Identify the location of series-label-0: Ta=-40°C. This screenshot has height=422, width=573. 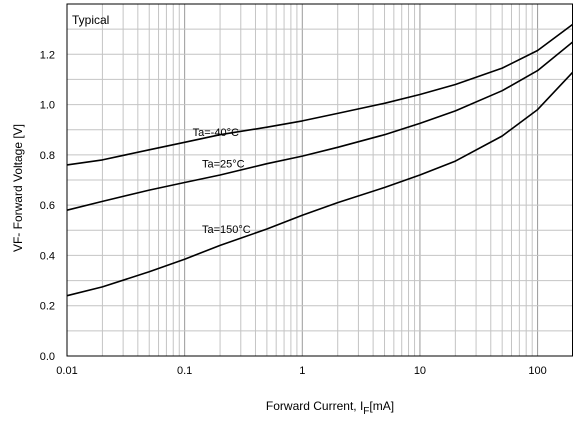
(216, 133).